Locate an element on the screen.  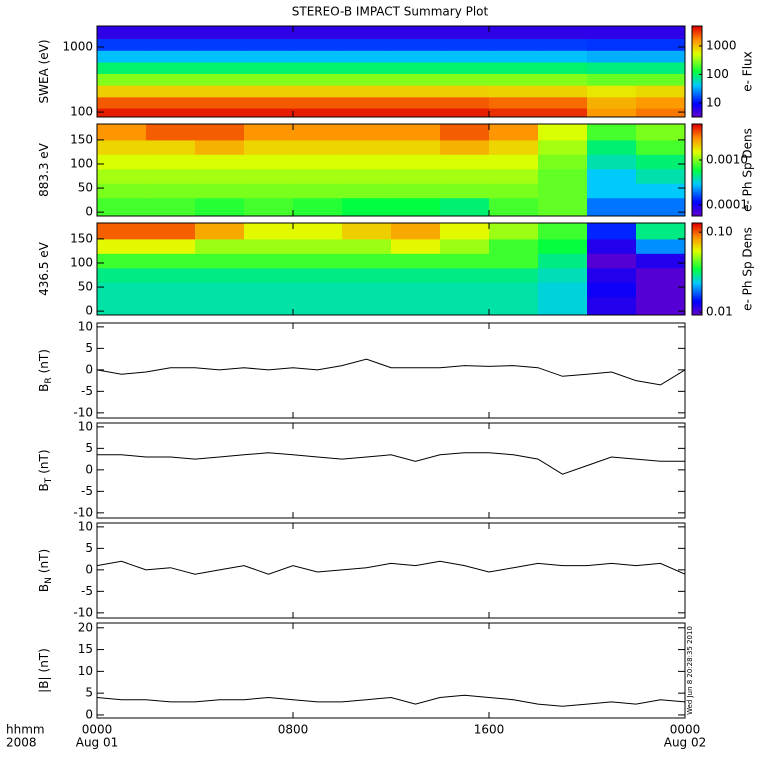
y-tick-label: 100 is located at coordinates (81, 163).